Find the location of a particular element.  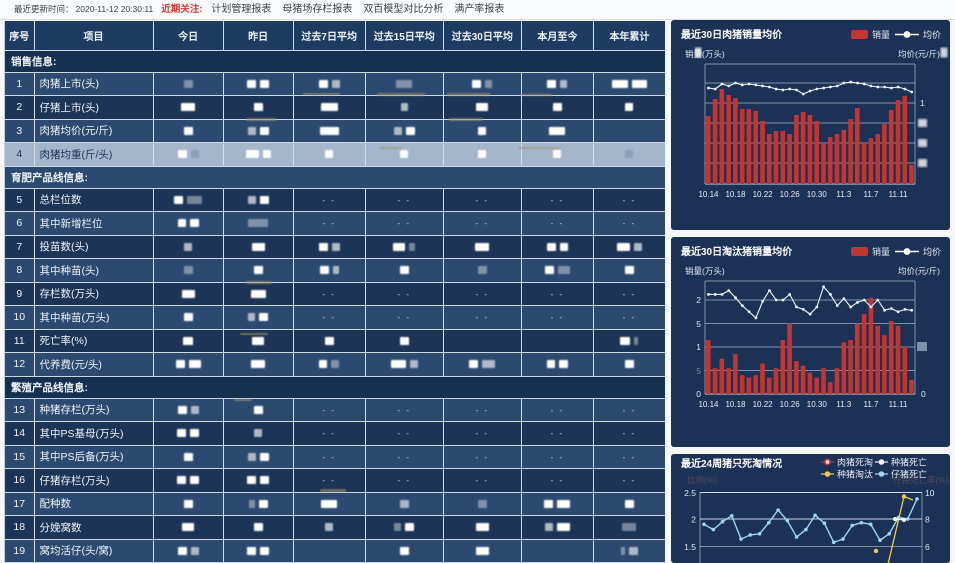

svg-text: 种猪淘汰 is located at coordinates (855, 474).